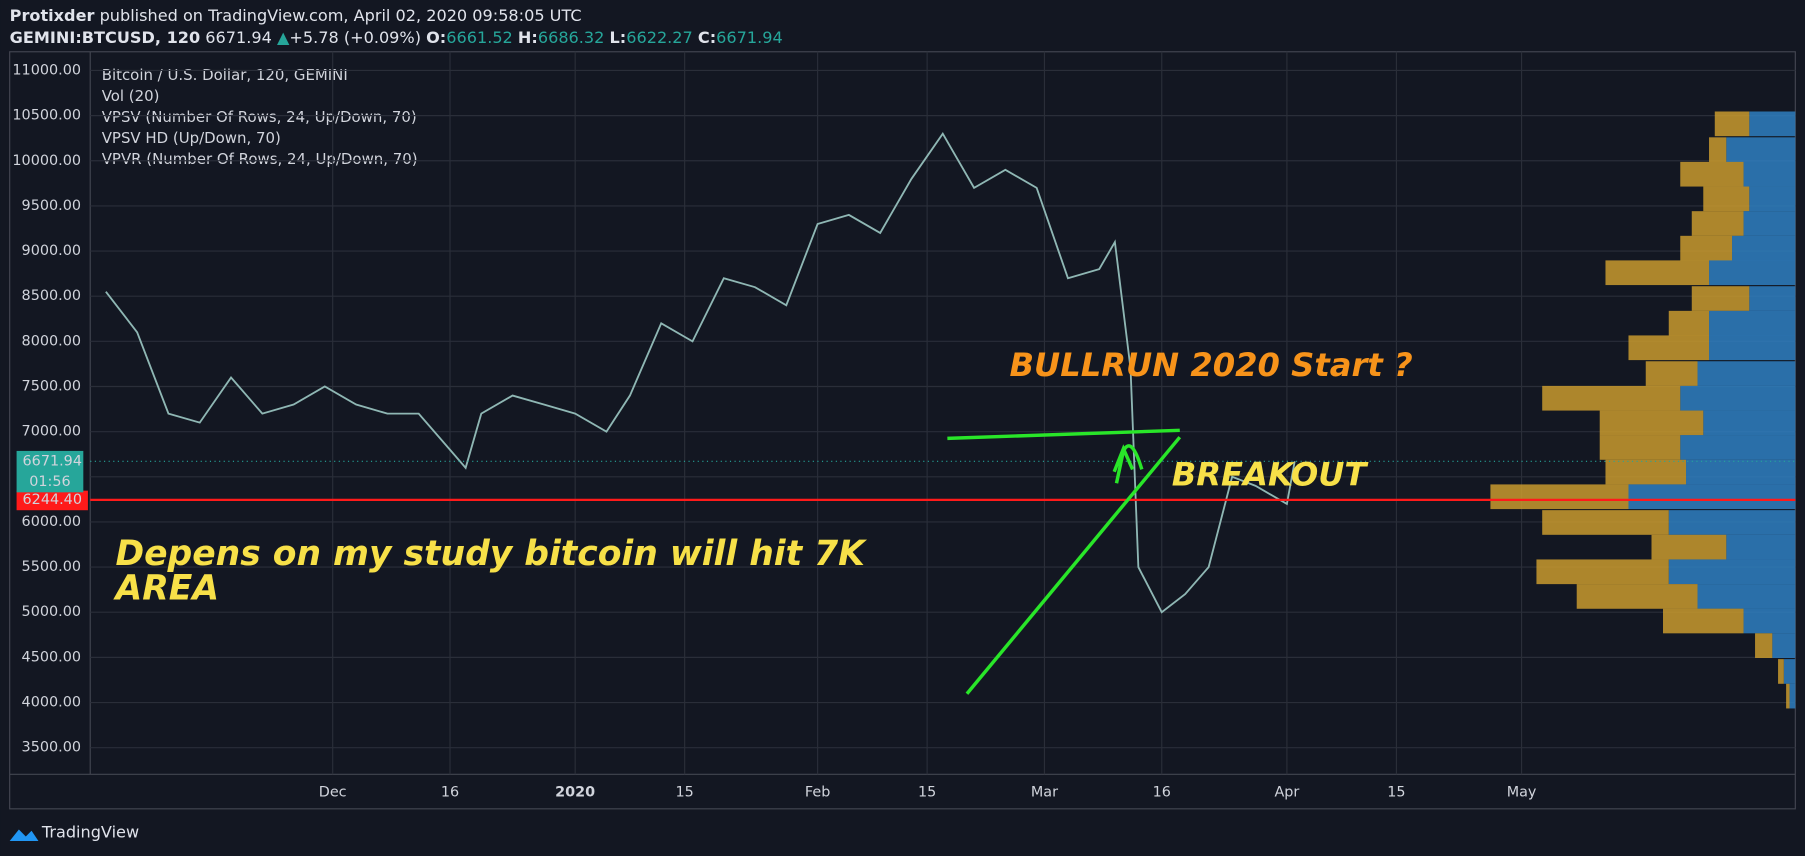  Describe the element at coordinates (46, 161) in the screenshot. I see `y-tick-label: 10000.00` at that location.